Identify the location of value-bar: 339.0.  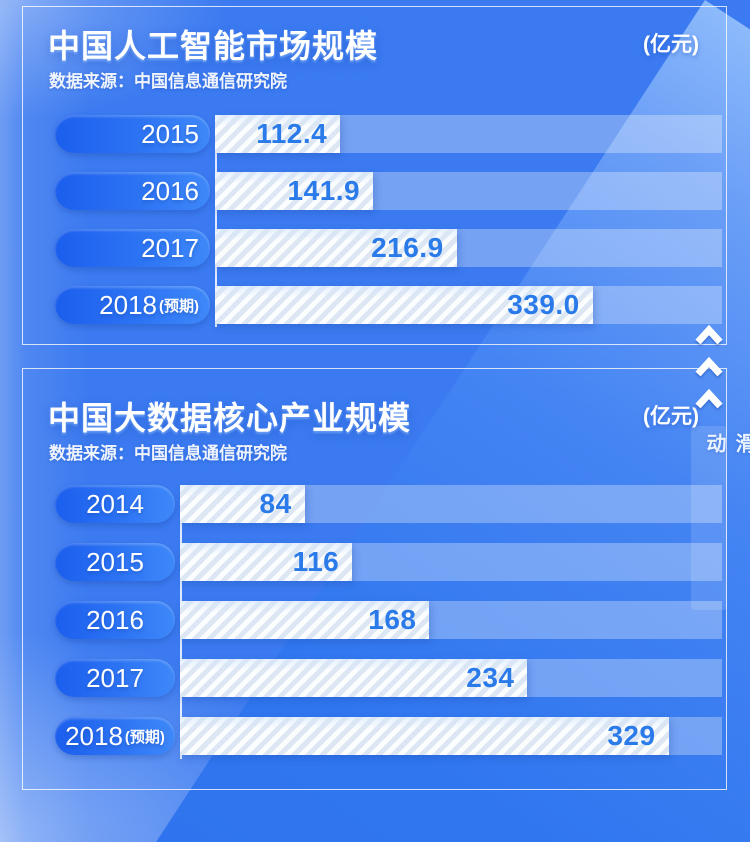
(404, 305).